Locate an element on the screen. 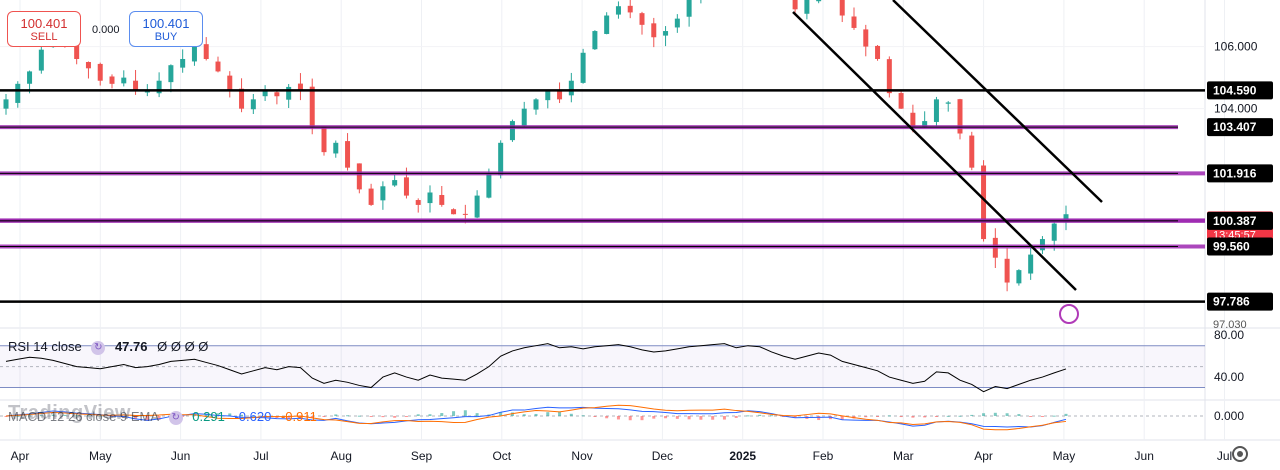 Image resolution: width=1280 pixels, height=470 pixels. macd-signal-value: -0.620 is located at coordinates (253, 416).